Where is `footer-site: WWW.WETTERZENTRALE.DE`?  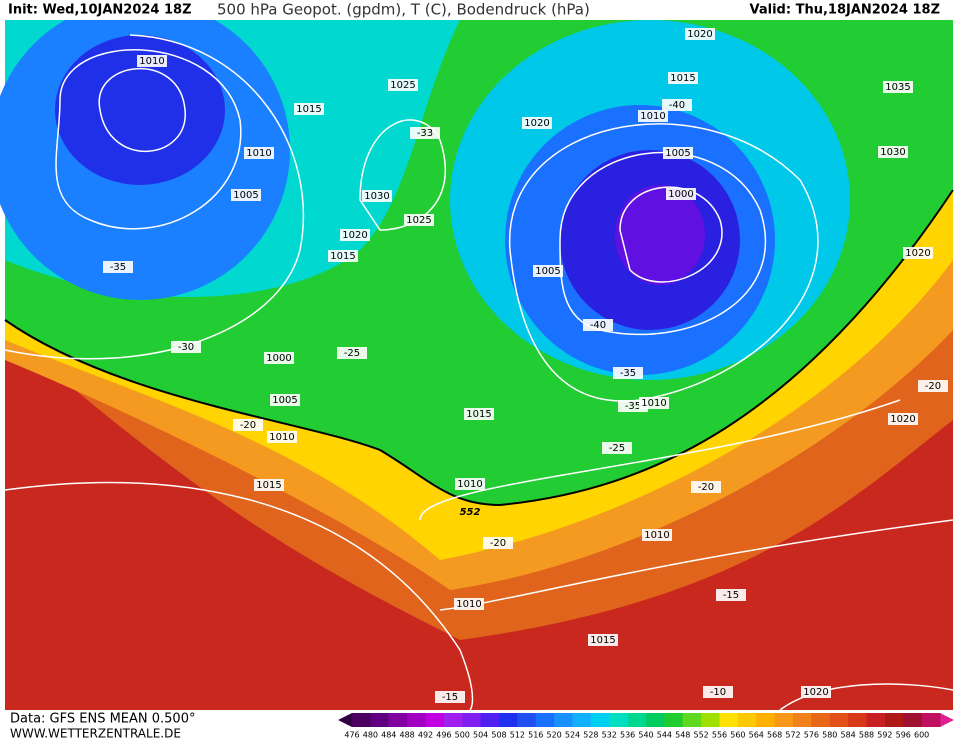 footer-site: WWW.WETTERZENTRALE.DE is located at coordinates (95, 734).